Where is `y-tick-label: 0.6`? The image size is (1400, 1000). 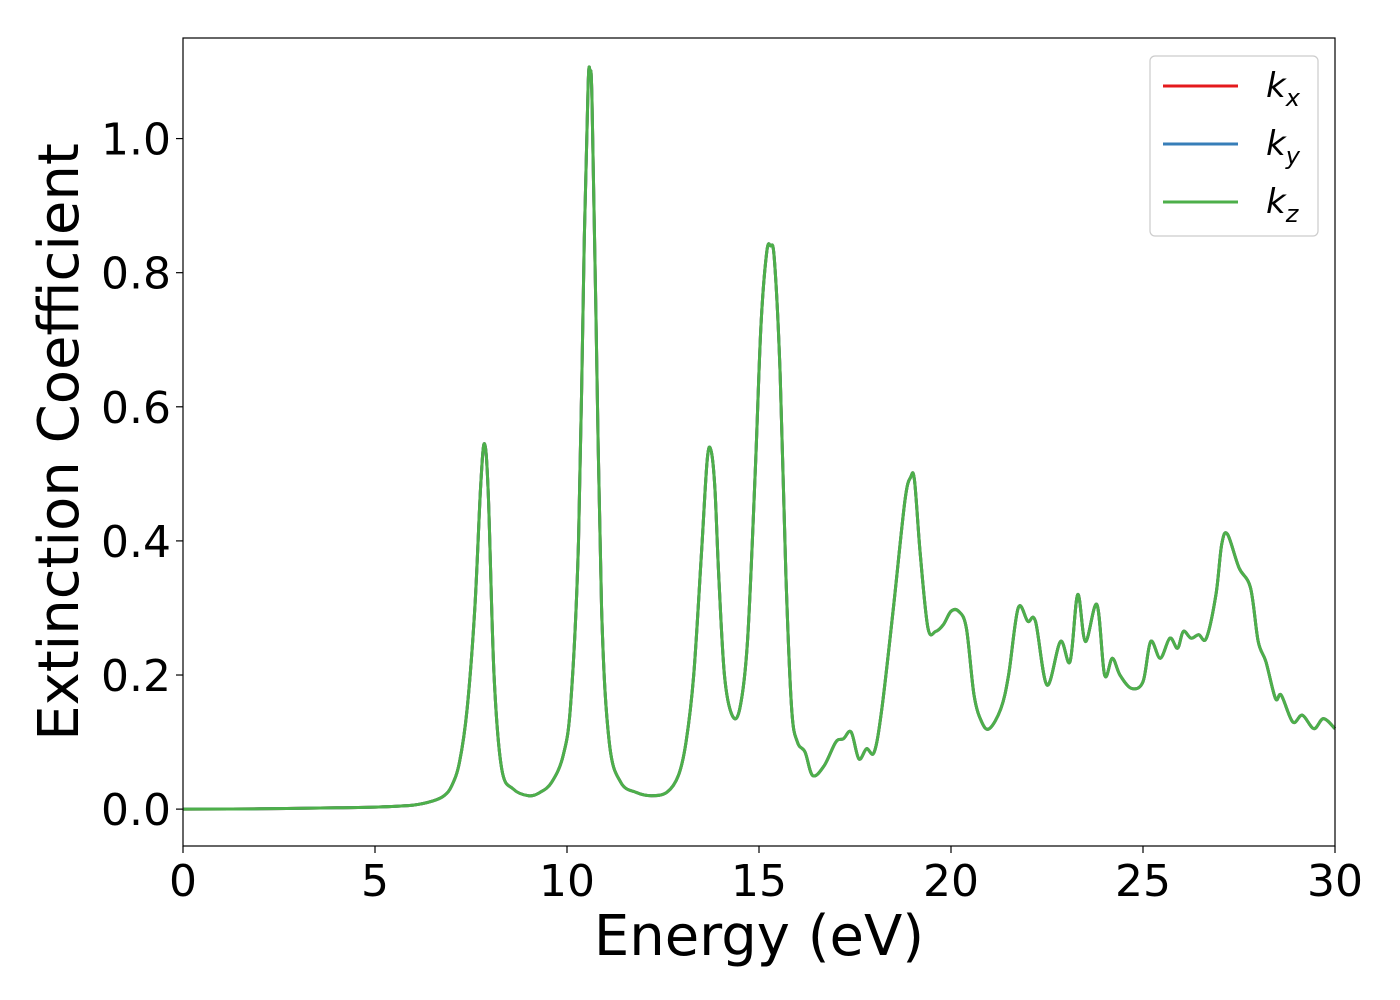
y-tick-label: 0.6 is located at coordinates (136, 408).